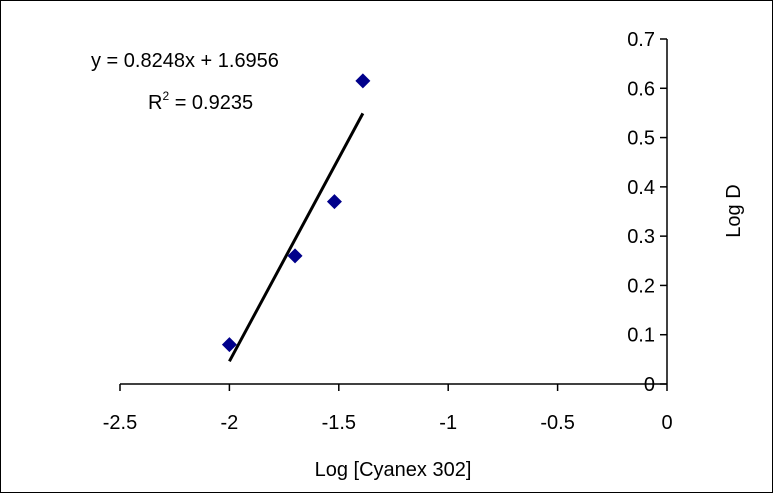  I want to click on x-tick-label: -2.5, so click(120, 423).